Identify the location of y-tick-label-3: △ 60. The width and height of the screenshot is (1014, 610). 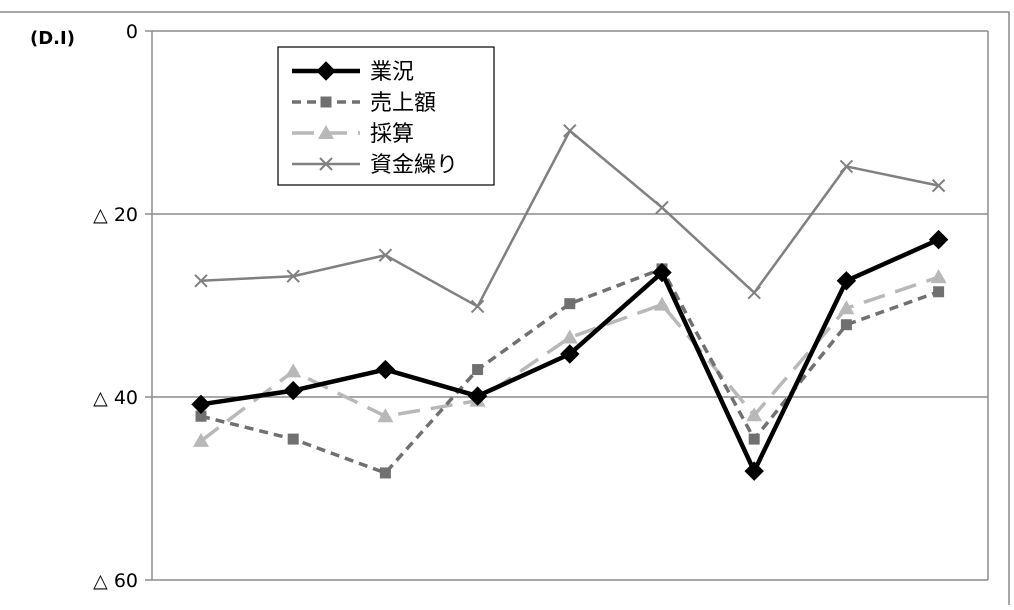
(115, 581).